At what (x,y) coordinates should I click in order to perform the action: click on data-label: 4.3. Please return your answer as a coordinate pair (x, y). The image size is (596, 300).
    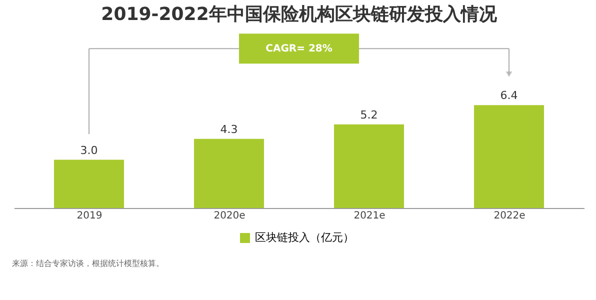
    Looking at the image, I should click on (229, 129).